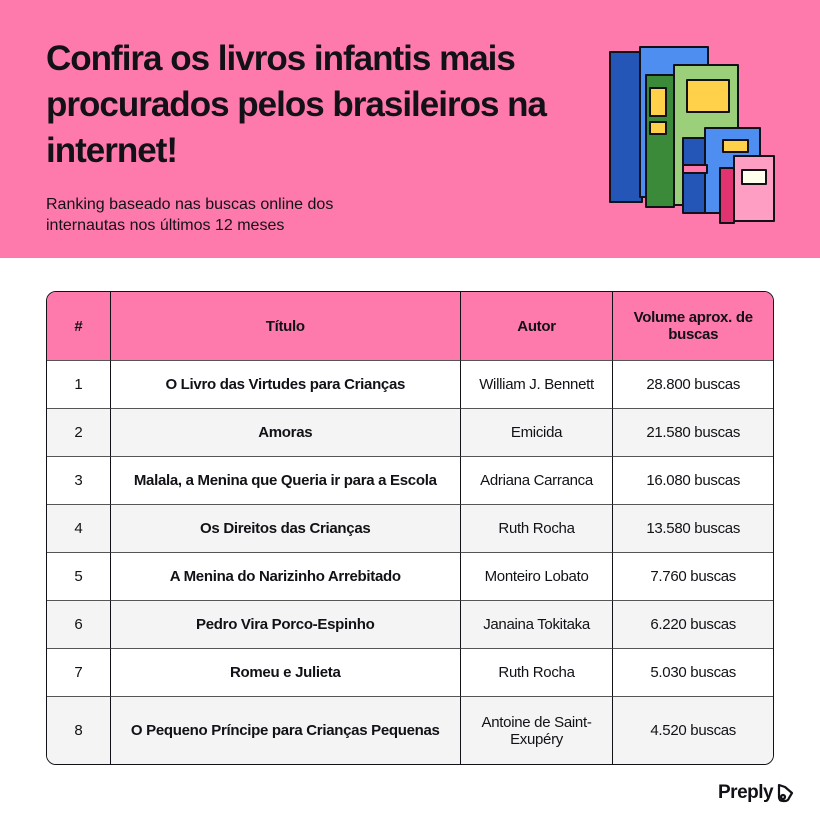  What do you see at coordinates (79, 326) in the screenshot?
I see `column-header-rank: #` at bounding box center [79, 326].